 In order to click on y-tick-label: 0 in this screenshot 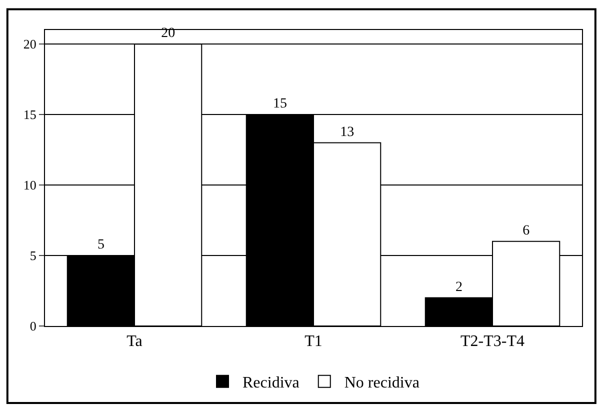, I will do `click(33, 326)`.